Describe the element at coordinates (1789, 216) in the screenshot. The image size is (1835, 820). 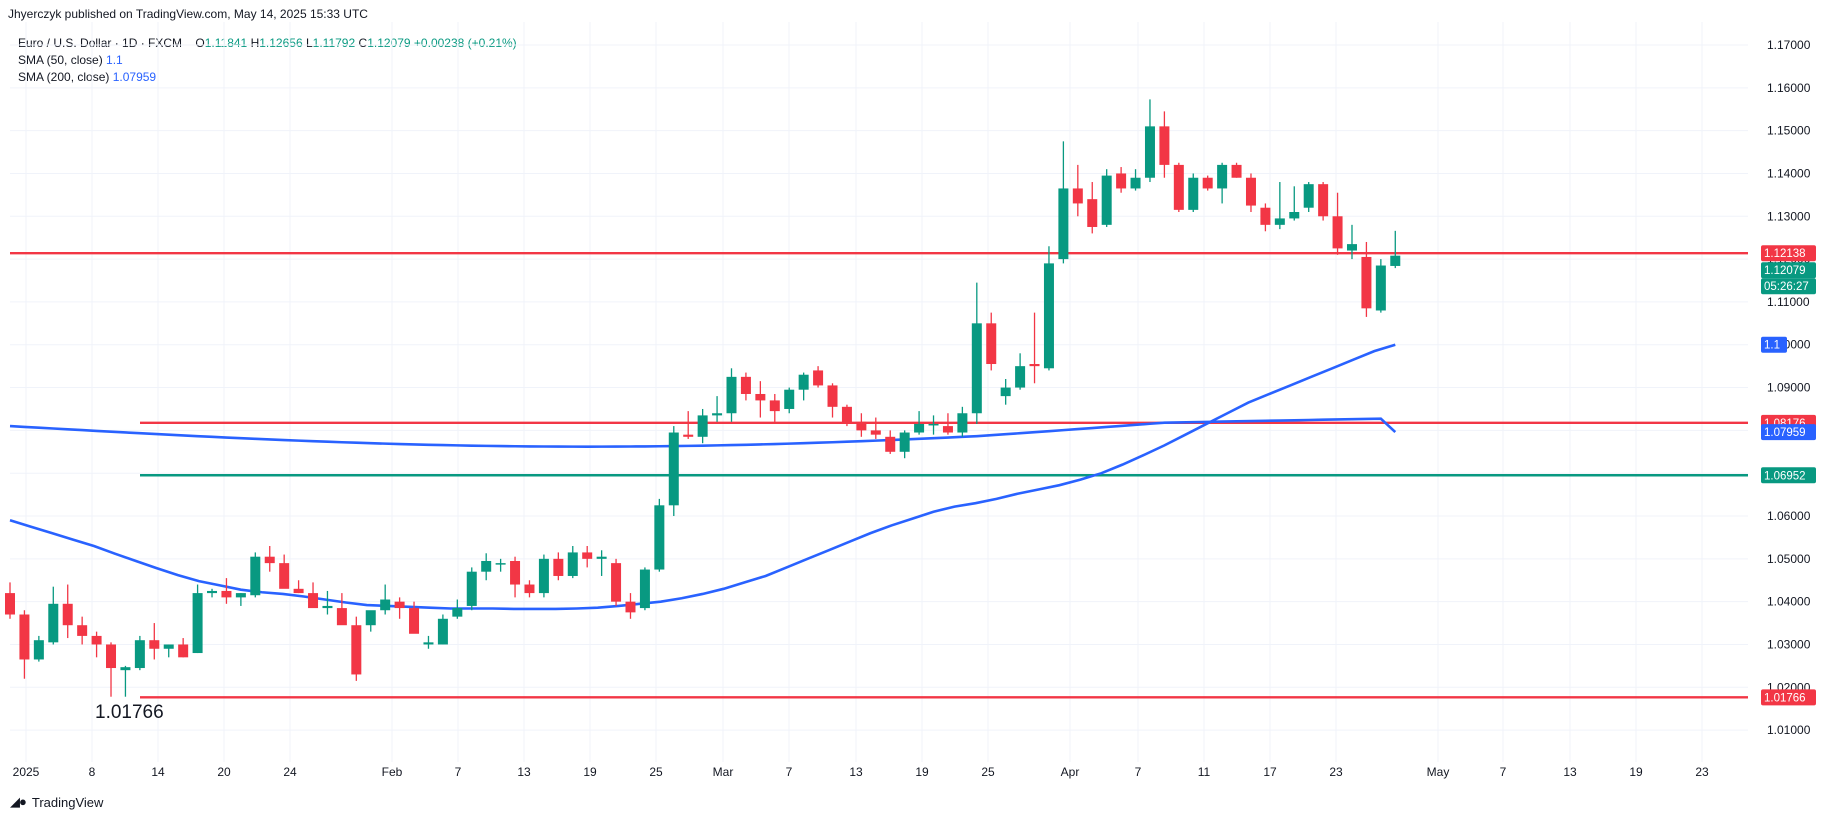
I see `y-tick-label: 1.13000` at that location.